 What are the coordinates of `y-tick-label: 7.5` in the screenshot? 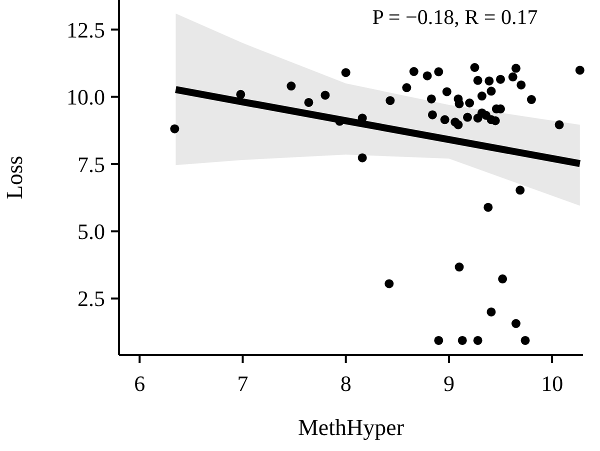 It's located at (91, 164).